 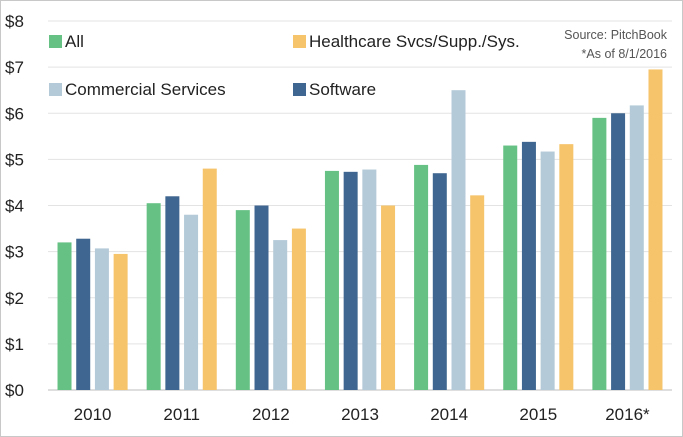 What do you see at coordinates (414, 41) in the screenshot?
I see `legend-label: Healthcare Svcs/Supp./Sys.` at bounding box center [414, 41].